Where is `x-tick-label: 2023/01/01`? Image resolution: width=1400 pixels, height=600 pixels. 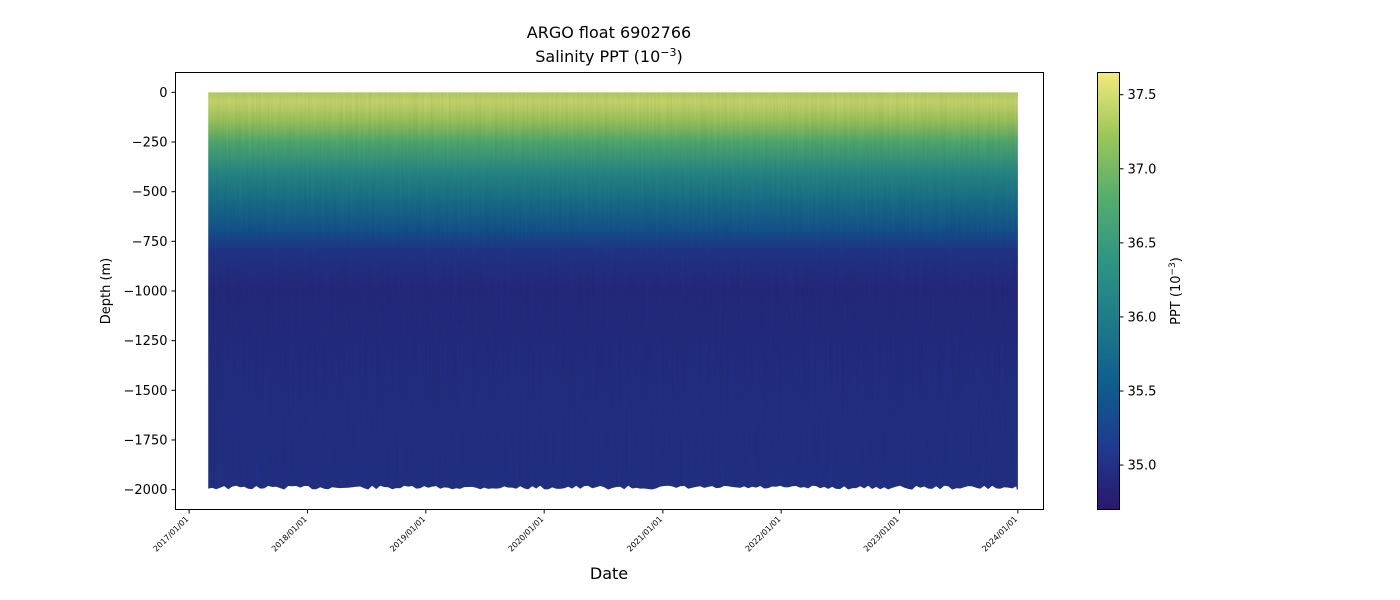 x-tick-label: 2023/01/01 is located at coordinates (881, 534).